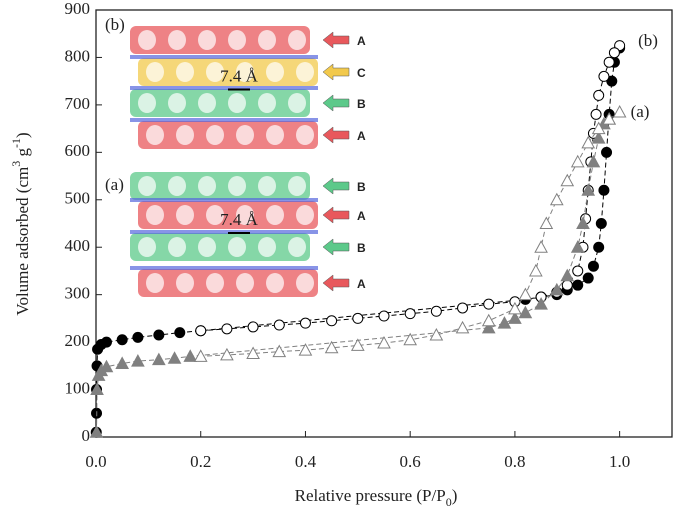 The image size is (675, 518). Describe the element at coordinates (78, 387) in the screenshot. I see `y-tick-label: 100` at that location.